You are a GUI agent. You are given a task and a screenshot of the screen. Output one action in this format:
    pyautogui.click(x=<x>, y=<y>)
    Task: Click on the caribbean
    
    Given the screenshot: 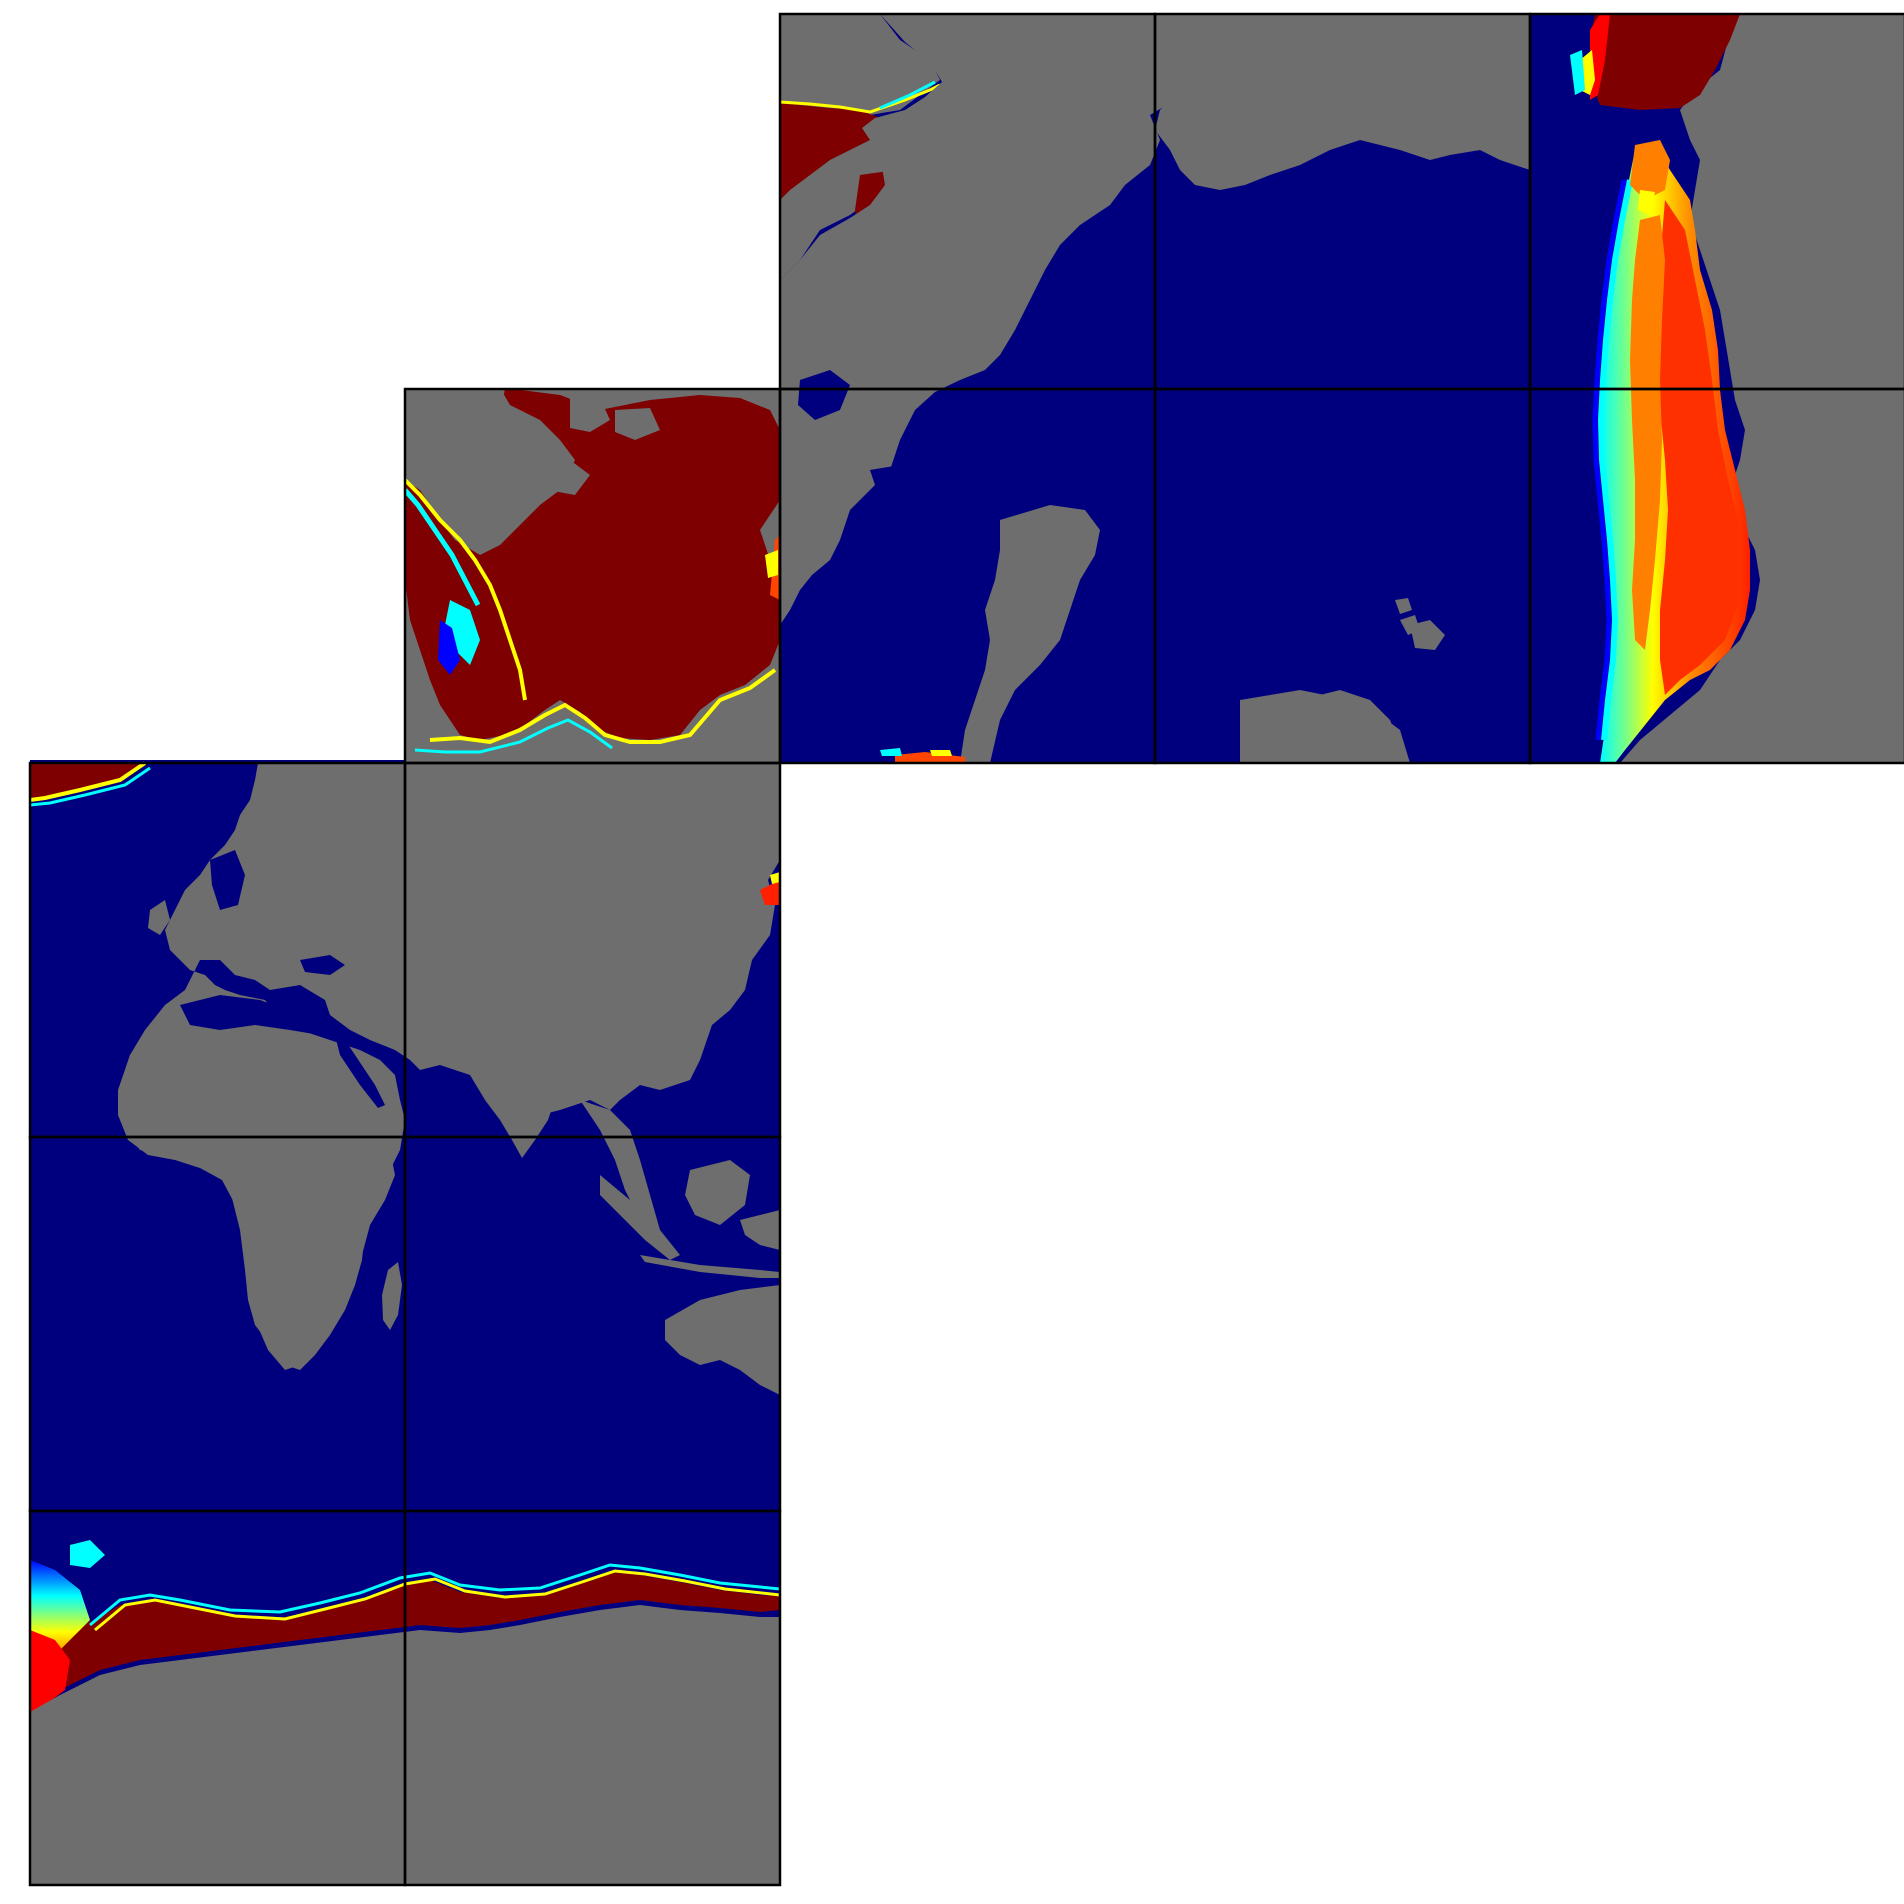 What is the action you would take?
    pyautogui.click(x=895, y=482)
    